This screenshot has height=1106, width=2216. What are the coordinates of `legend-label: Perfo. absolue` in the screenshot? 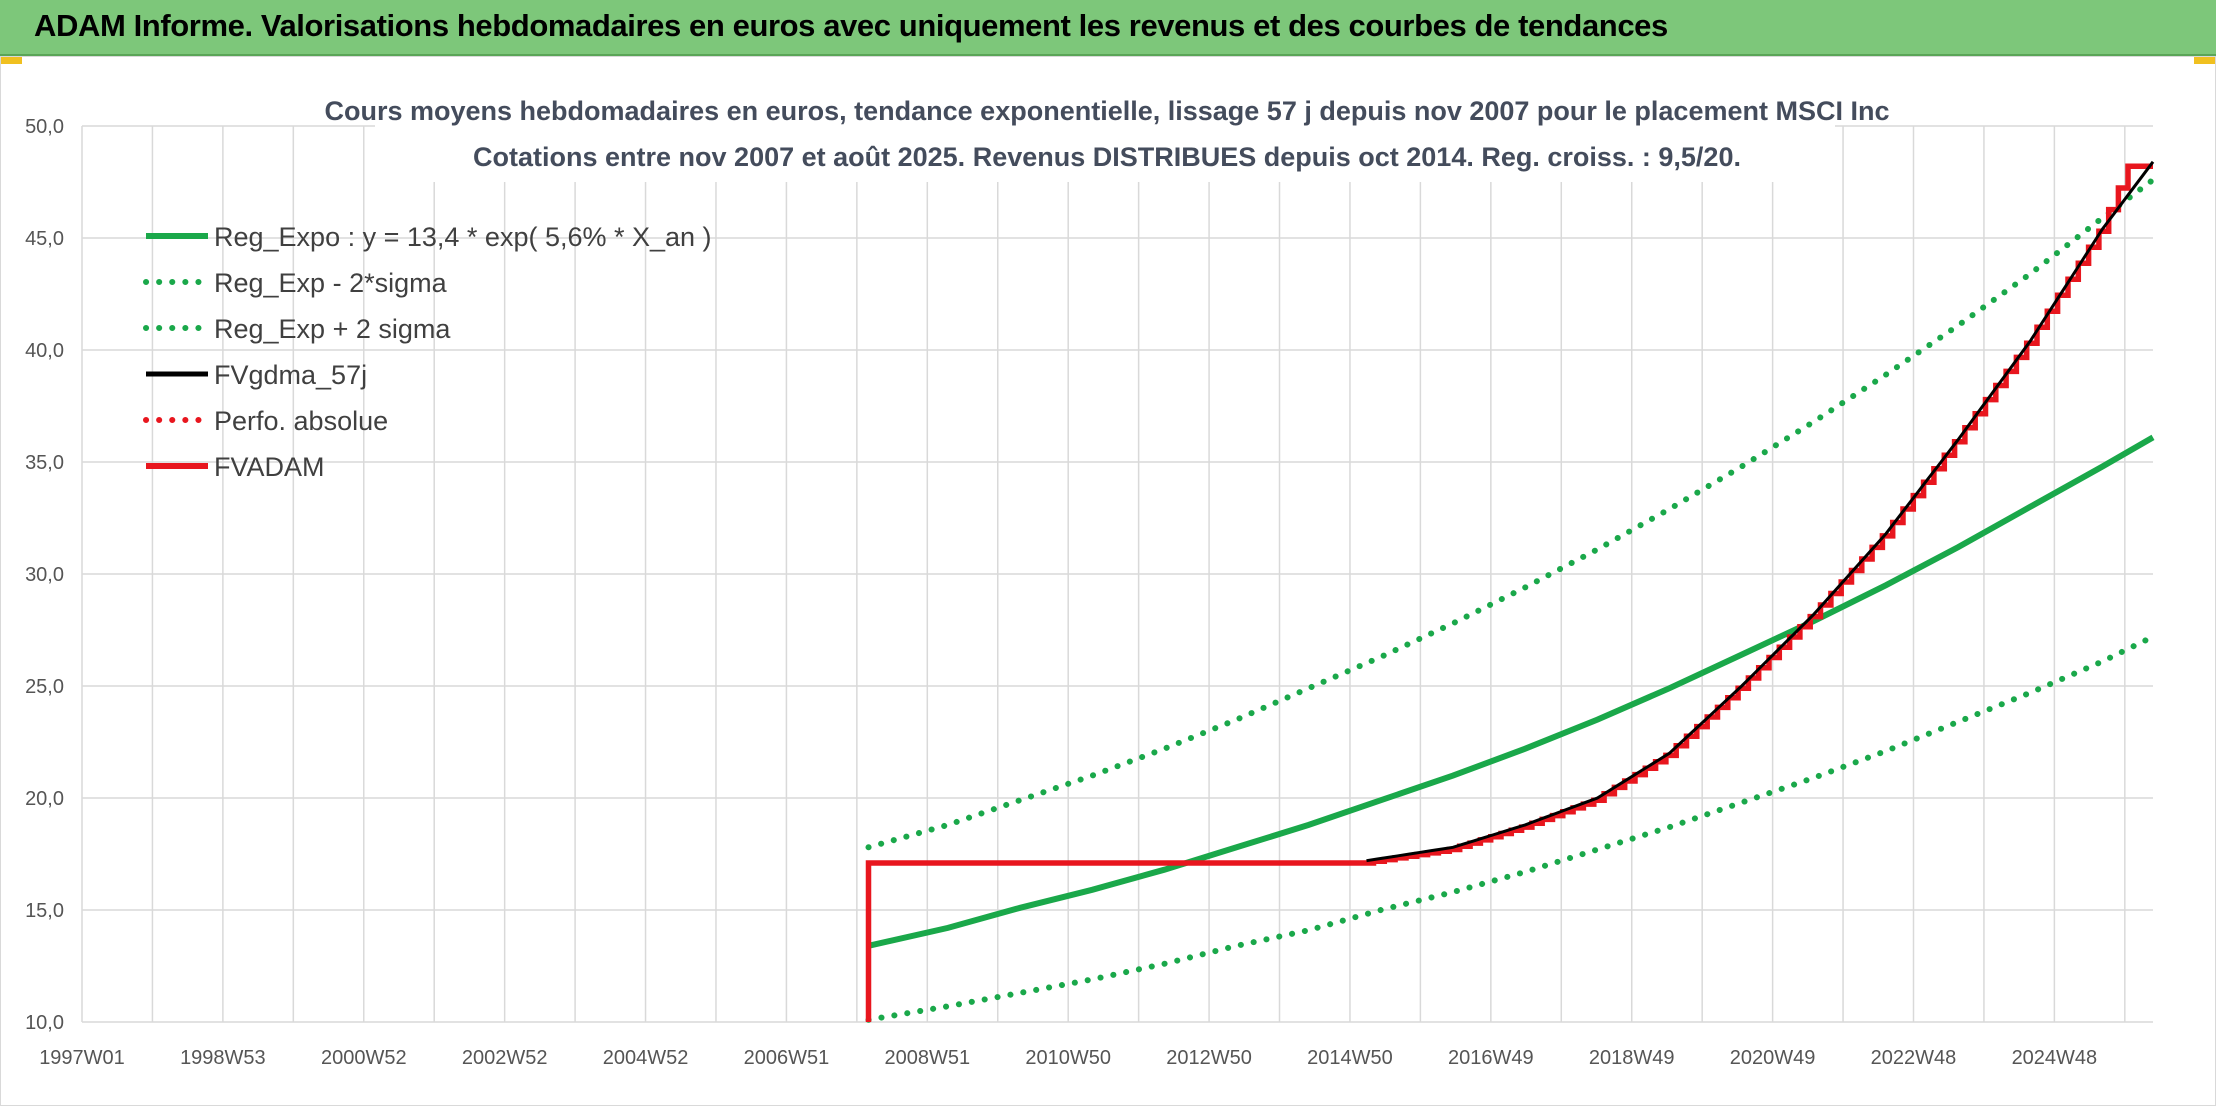 It's located at (301, 421).